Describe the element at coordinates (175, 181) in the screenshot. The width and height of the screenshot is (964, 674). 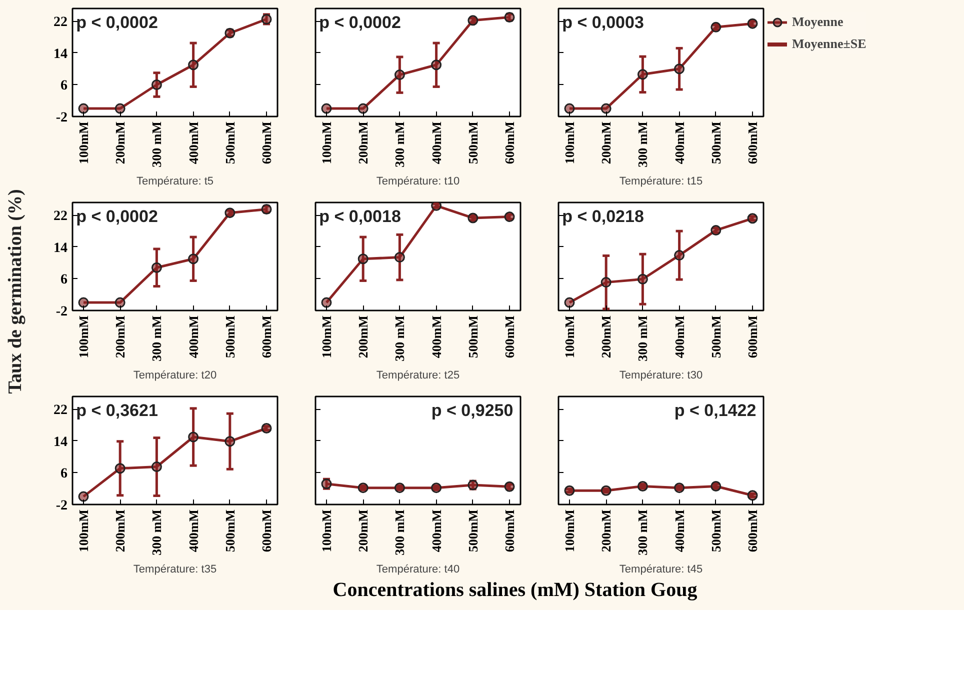
I see `x-axis-title: Température: t5` at that location.